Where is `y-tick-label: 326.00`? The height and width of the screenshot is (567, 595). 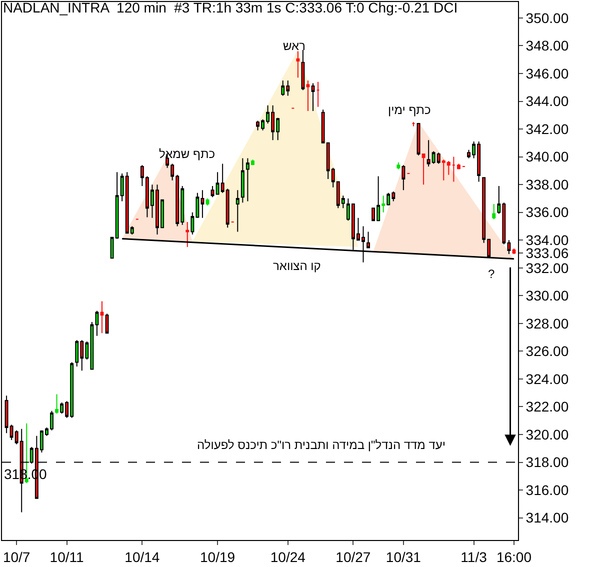
y-tick-label: 326.00 is located at coordinates (547, 351).